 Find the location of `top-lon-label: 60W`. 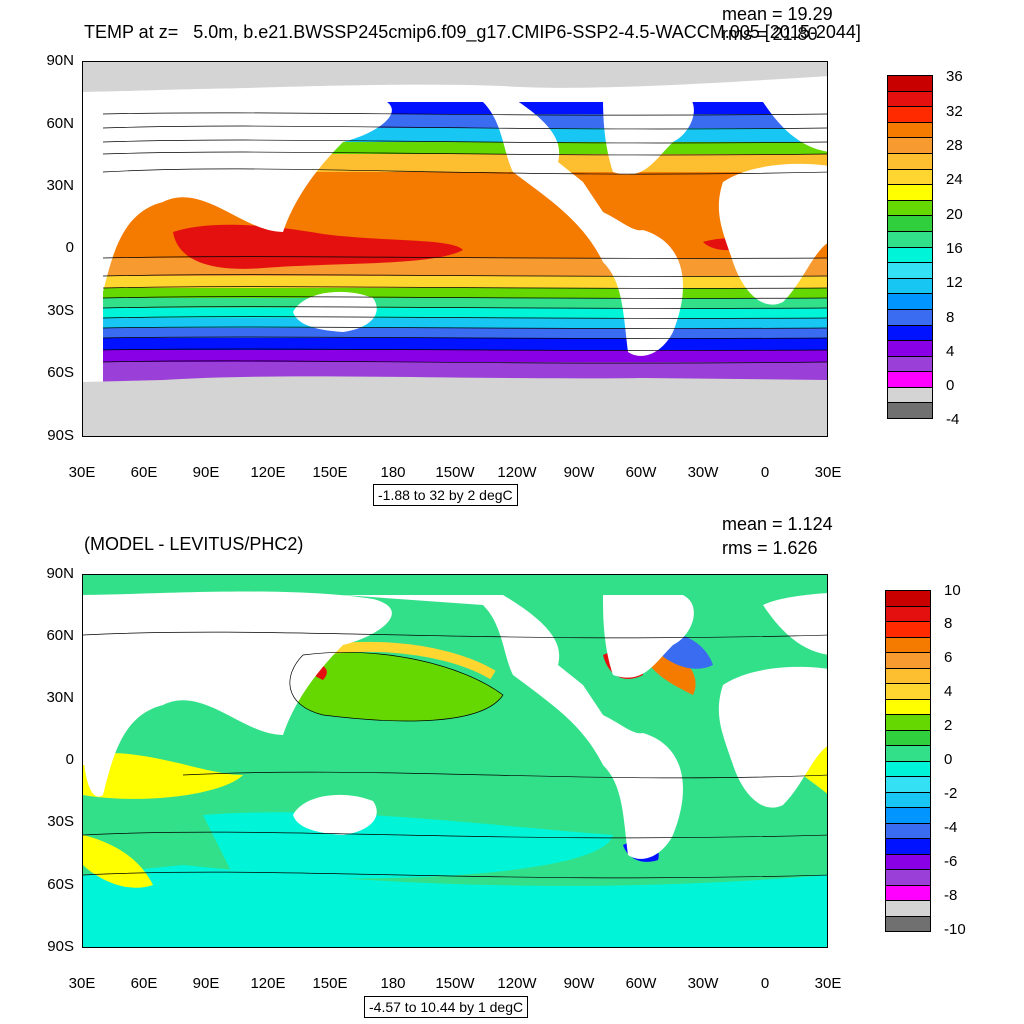

top-lon-label: 60W is located at coordinates (641, 472).